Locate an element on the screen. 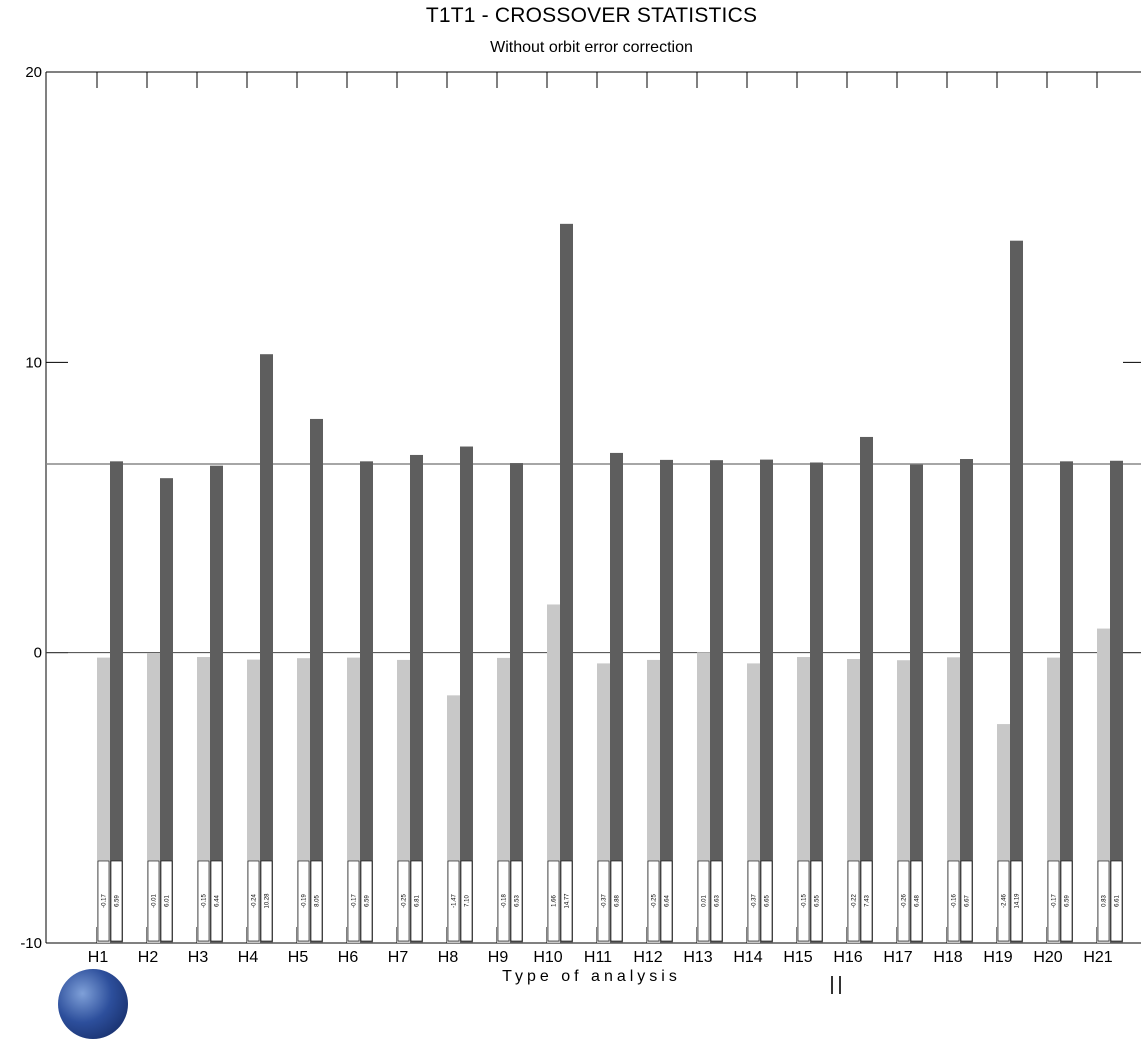 The width and height of the screenshot is (1141, 1039). category-label: H18 is located at coordinates (947, 957).